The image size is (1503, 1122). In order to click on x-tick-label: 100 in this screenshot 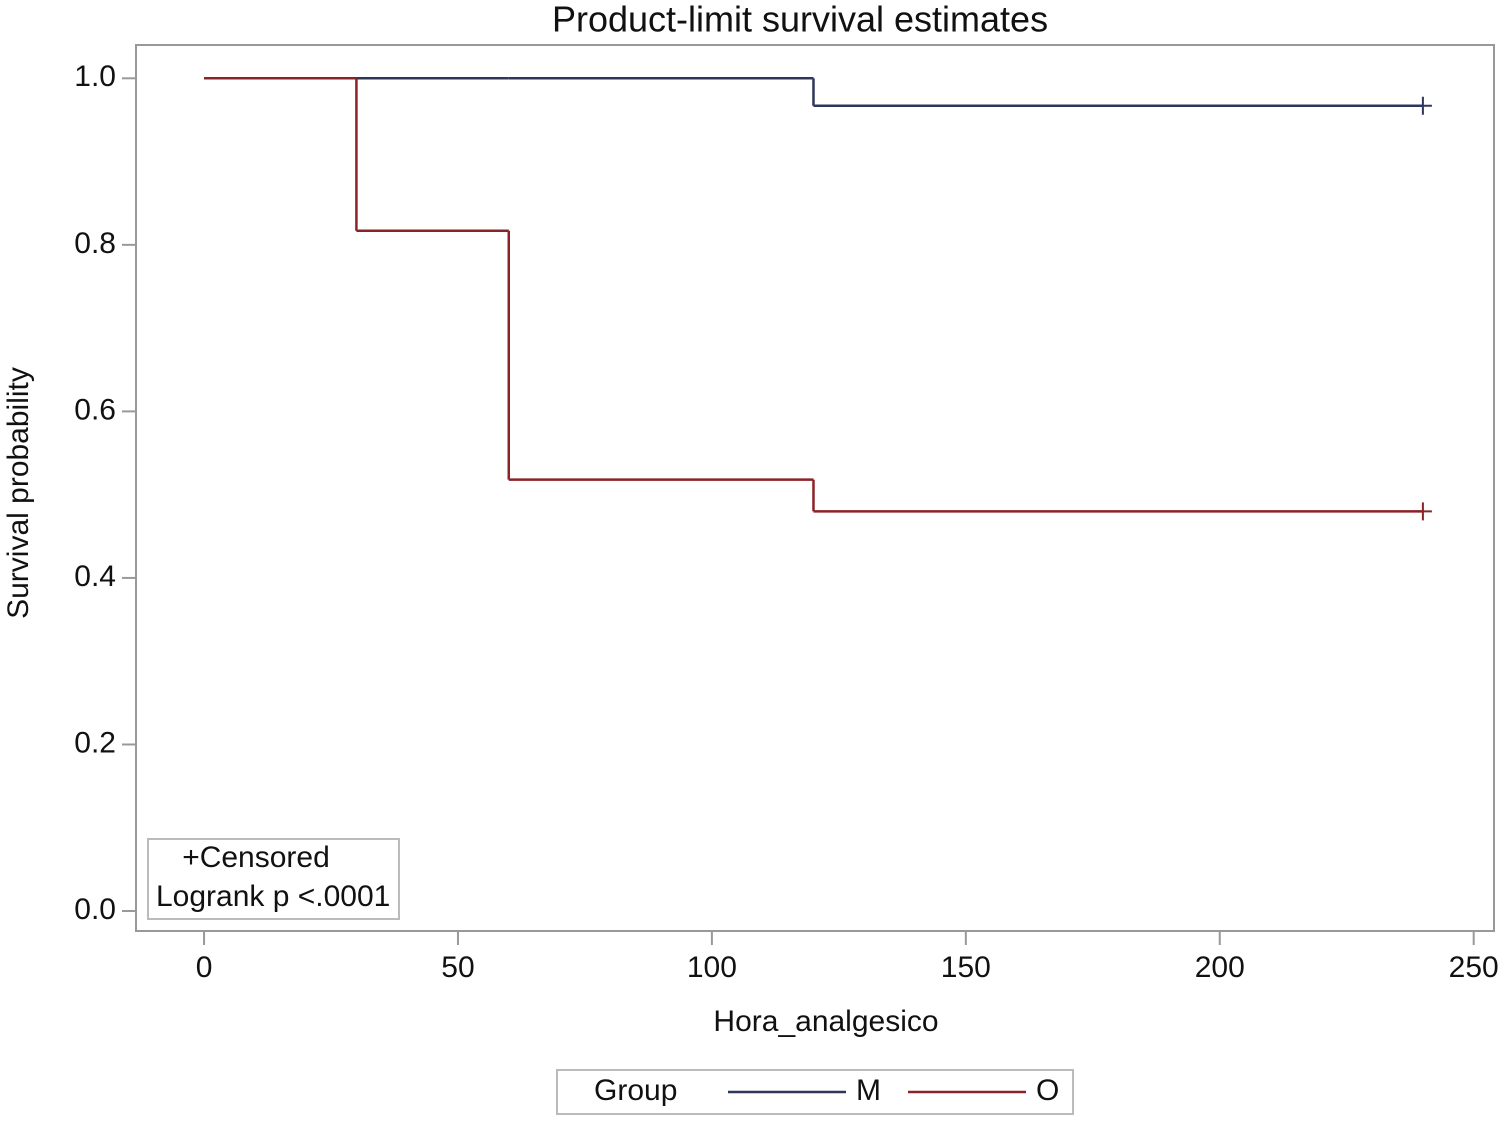, I will do `click(712, 967)`.